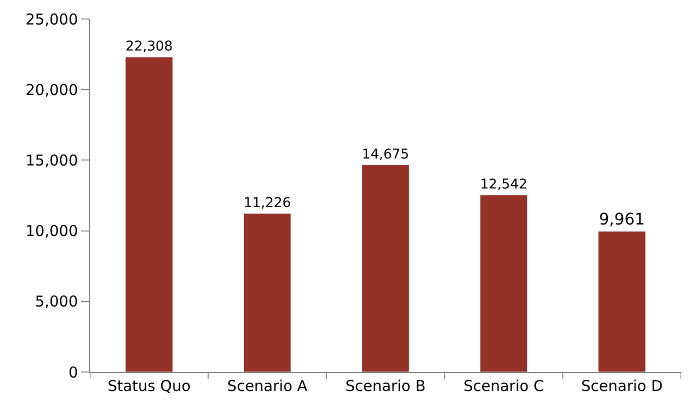 This screenshot has width=691, height=412. I want to click on x-tick-label: Scenario B, so click(385, 386).